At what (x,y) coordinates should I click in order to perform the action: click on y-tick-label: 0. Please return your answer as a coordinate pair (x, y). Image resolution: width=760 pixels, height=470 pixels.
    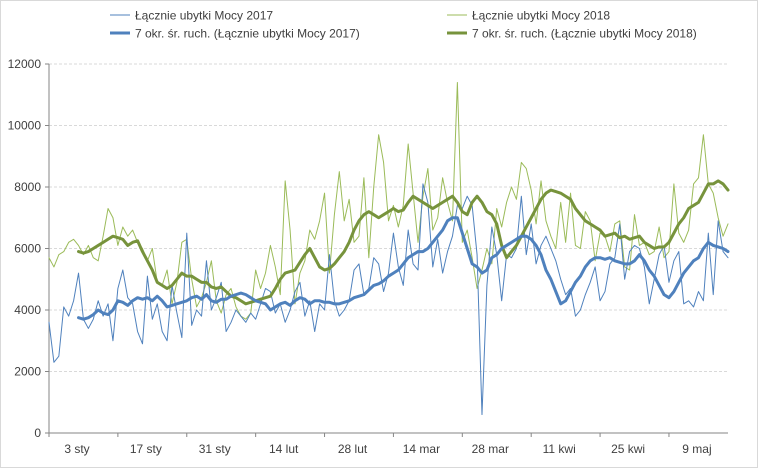
    Looking at the image, I should click on (37, 433).